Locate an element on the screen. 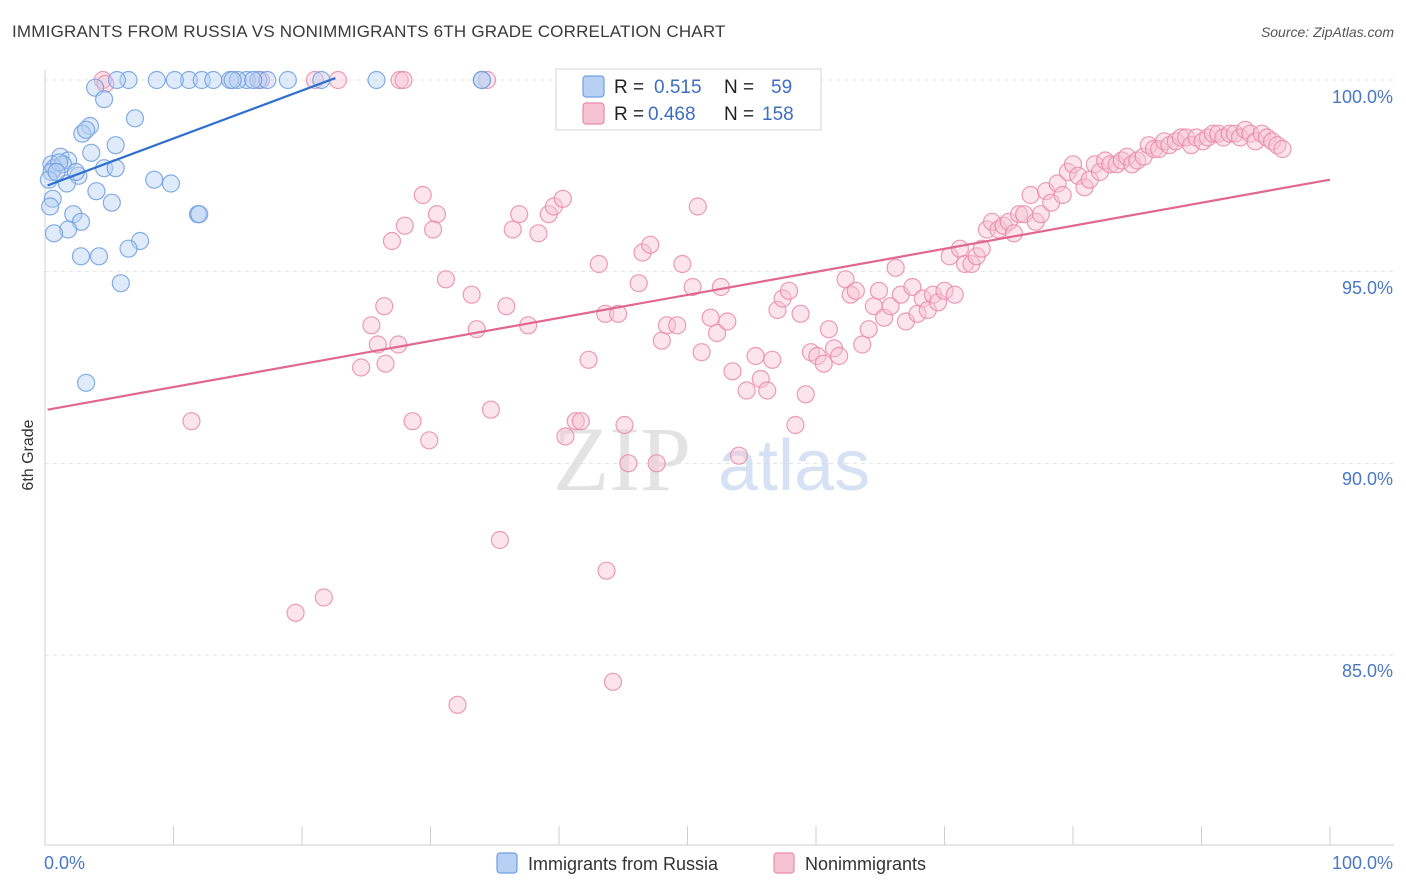 The image size is (1406, 892). legend-n-label-1: N = is located at coordinates (739, 87).